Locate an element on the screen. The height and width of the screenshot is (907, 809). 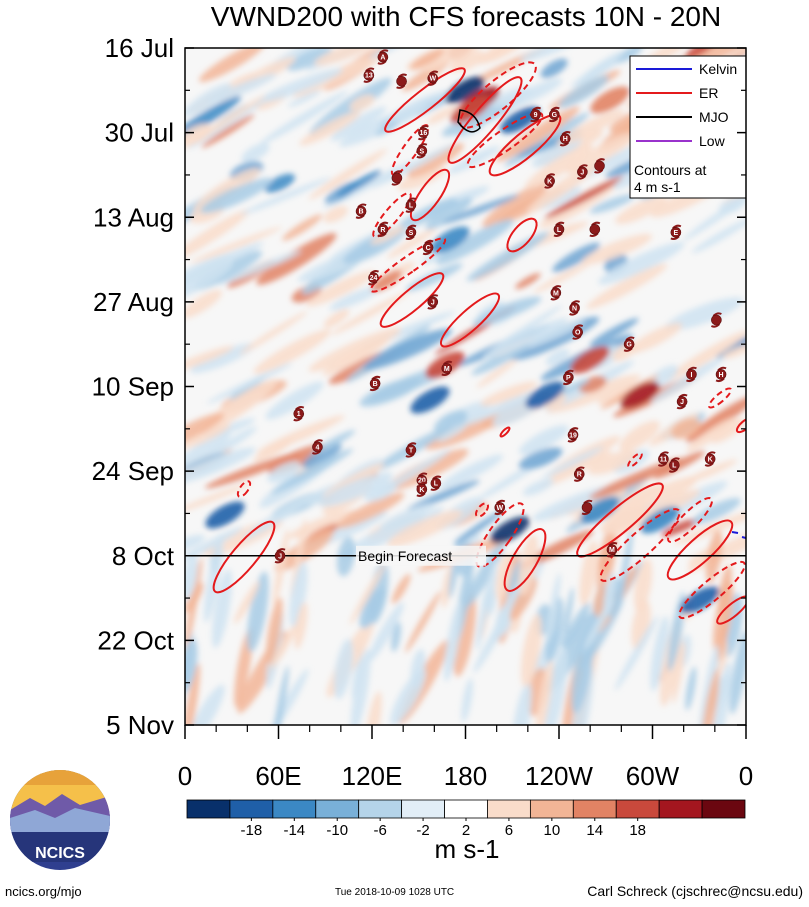
forecast-label: Begin Forecast is located at coordinates (405, 556).